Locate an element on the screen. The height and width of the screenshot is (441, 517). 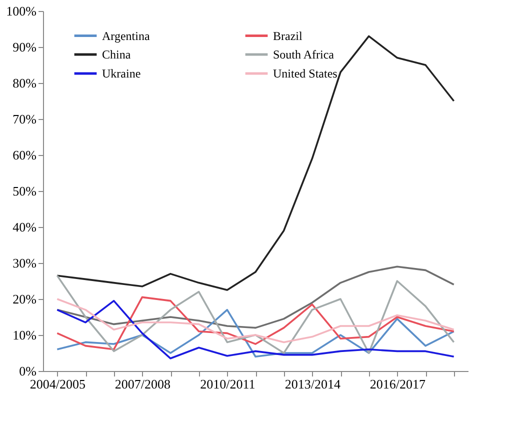
x-tick-label: 2004/2005 is located at coordinates (58, 384).